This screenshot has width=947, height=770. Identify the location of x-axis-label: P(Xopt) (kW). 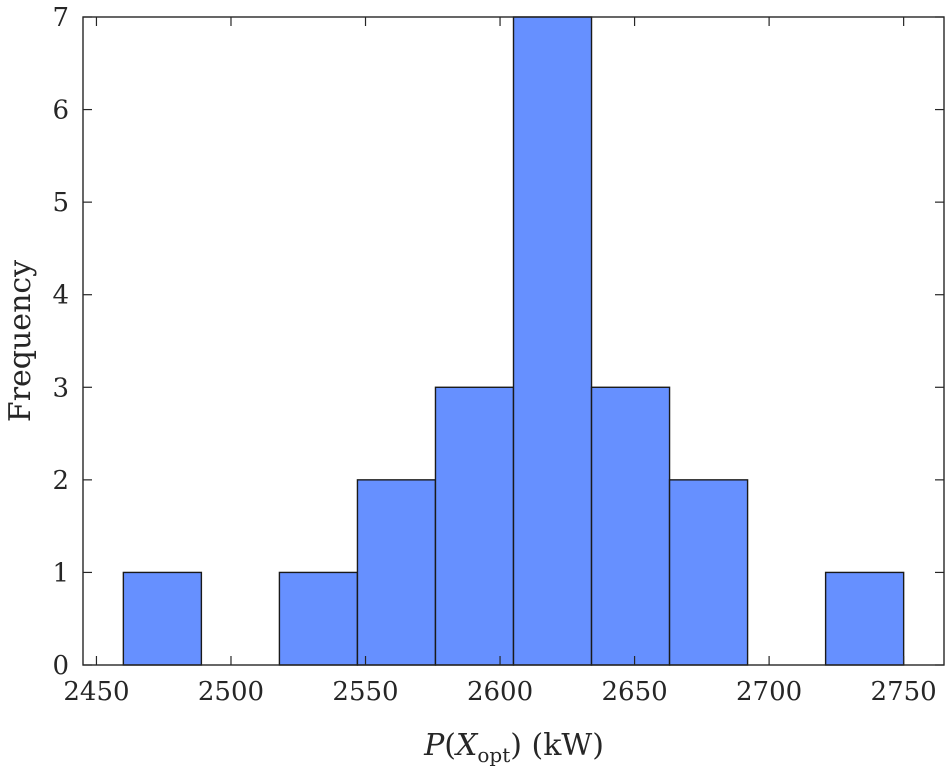
(513, 747).